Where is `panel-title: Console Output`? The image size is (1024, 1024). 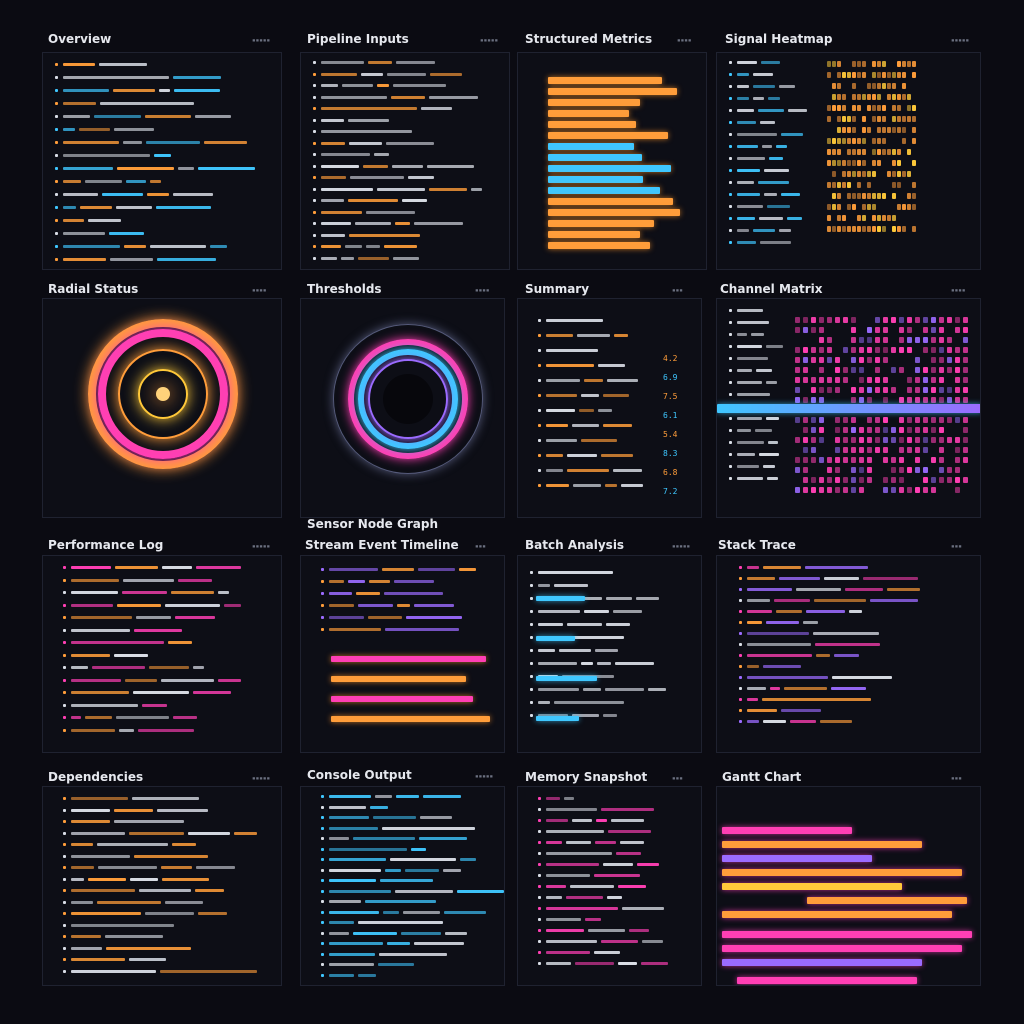
panel-title: Console Output is located at coordinates (359, 775).